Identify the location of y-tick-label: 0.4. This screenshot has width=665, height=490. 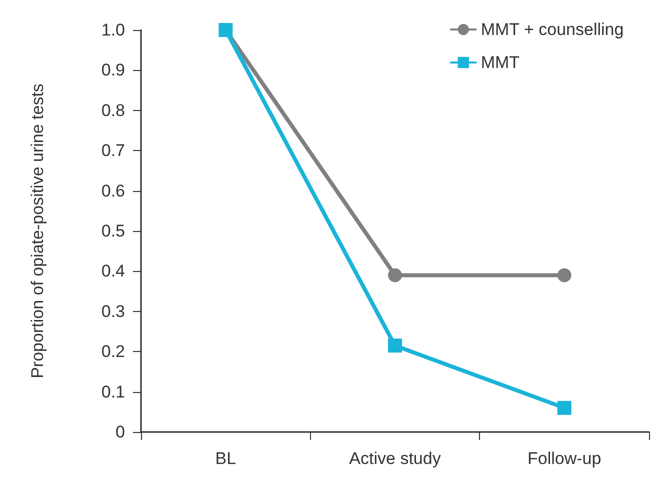
(113, 271).